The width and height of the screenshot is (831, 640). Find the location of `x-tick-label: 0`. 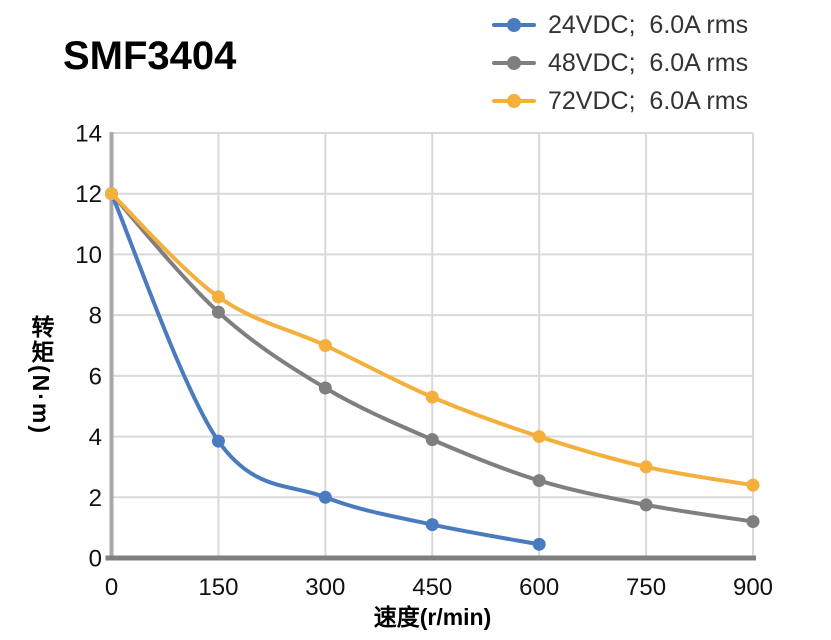

x-tick-label: 0 is located at coordinates (111, 587).